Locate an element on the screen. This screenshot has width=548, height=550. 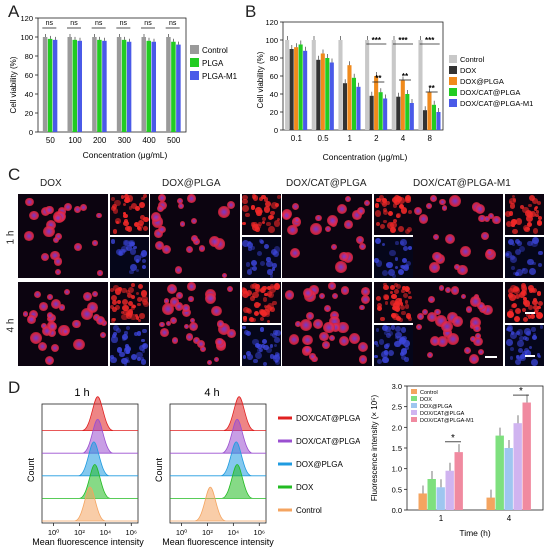
panel-letter-d: D is located at coordinates (14, 387).